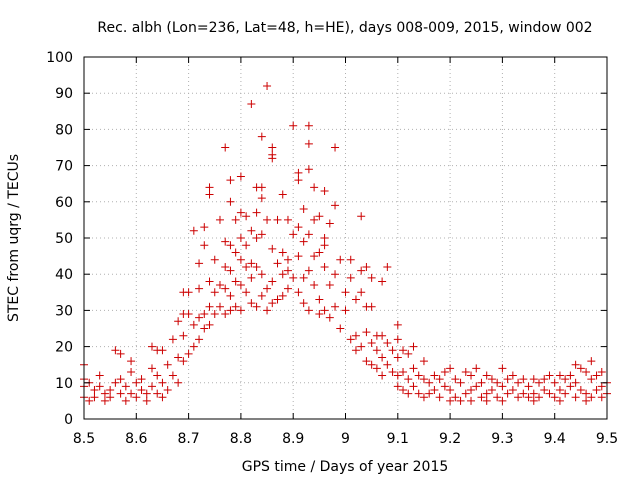 The height and width of the screenshot is (480, 640). Describe the element at coordinates (64, 275) in the screenshot. I see `y-tick-label: 40` at that location.